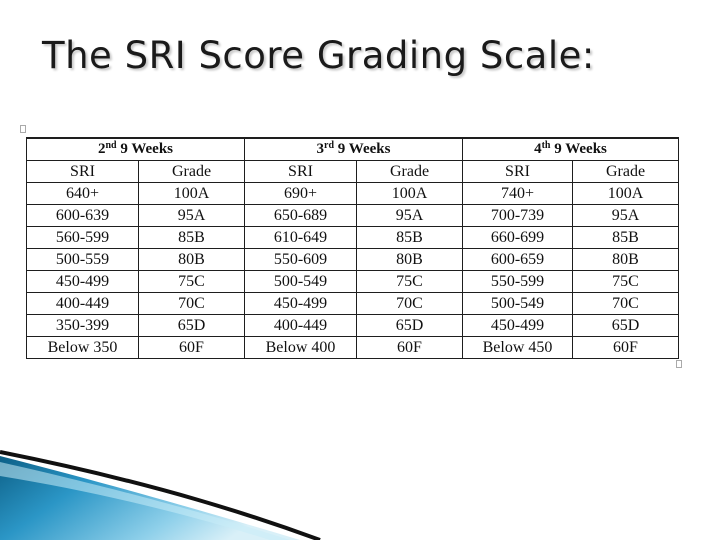  What do you see at coordinates (300, 215) in the screenshot?
I see `table-cell: 650-689` at bounding box center [300, 215].